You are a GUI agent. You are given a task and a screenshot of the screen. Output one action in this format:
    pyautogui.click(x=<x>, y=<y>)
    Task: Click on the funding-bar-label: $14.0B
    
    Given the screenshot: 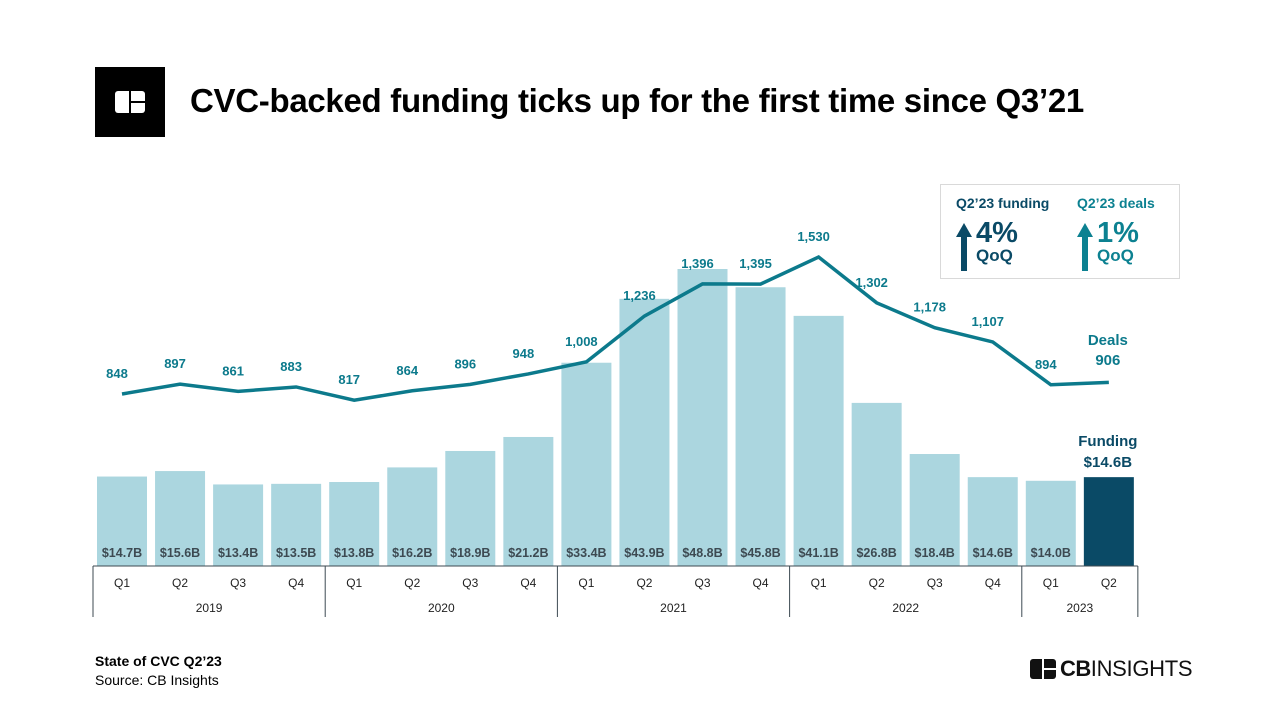 What is the action you would take?
    pyautogui.click(x=1051, y=553)
    